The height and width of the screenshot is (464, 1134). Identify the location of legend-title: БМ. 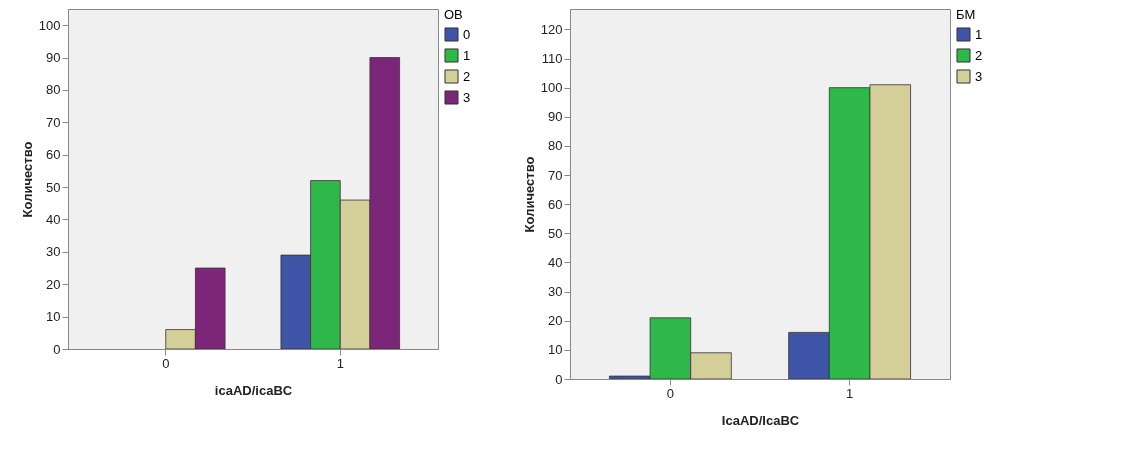
(966, 14).